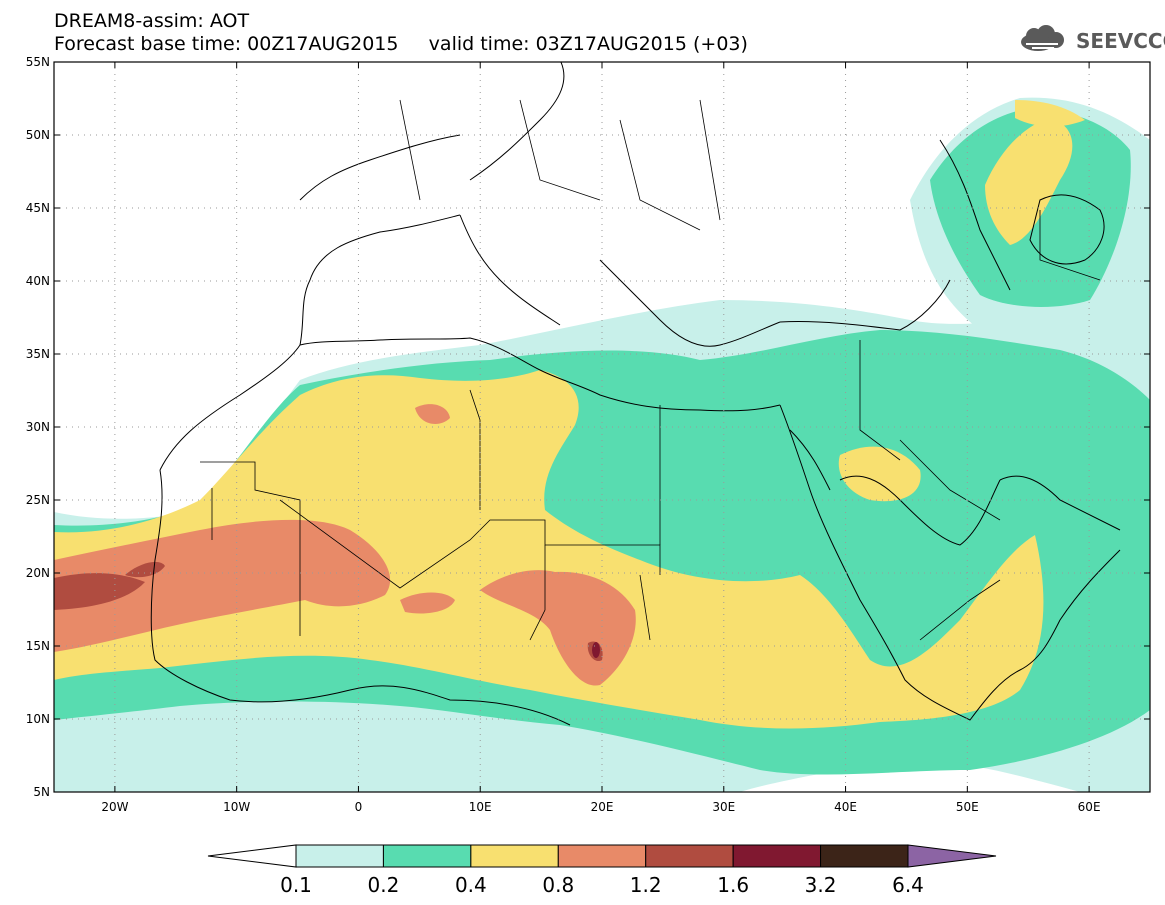 The image size is (1165, 905). Describe the element at coordinates (845, 807) in the screenshot. I see `lon-label: 40E` at that location.